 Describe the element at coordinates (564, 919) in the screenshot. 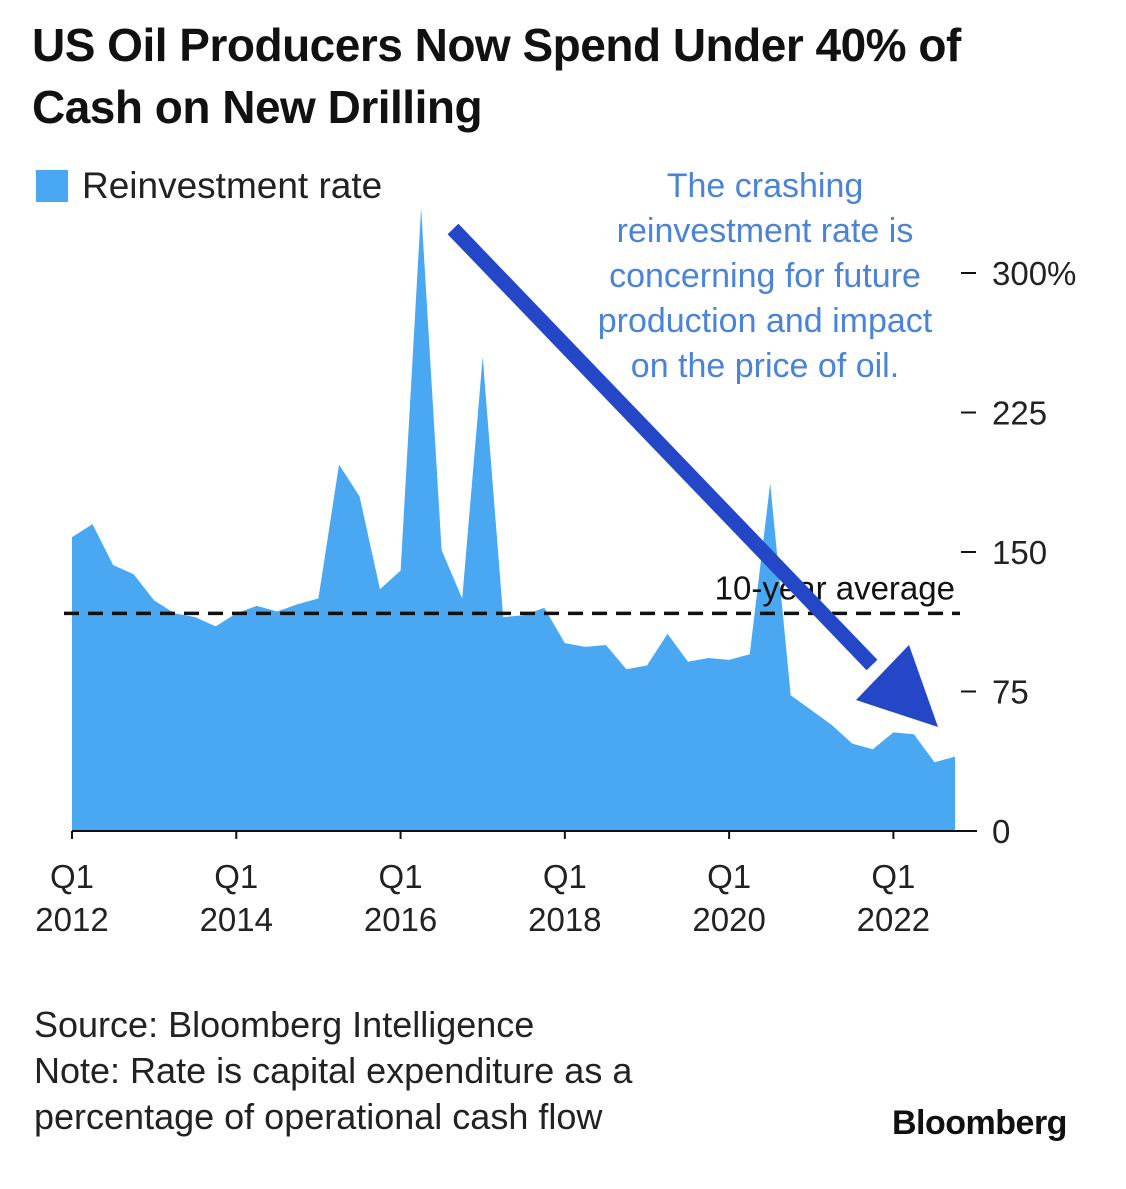

I see `x-tick-label-year-2018: 2018` at that location.